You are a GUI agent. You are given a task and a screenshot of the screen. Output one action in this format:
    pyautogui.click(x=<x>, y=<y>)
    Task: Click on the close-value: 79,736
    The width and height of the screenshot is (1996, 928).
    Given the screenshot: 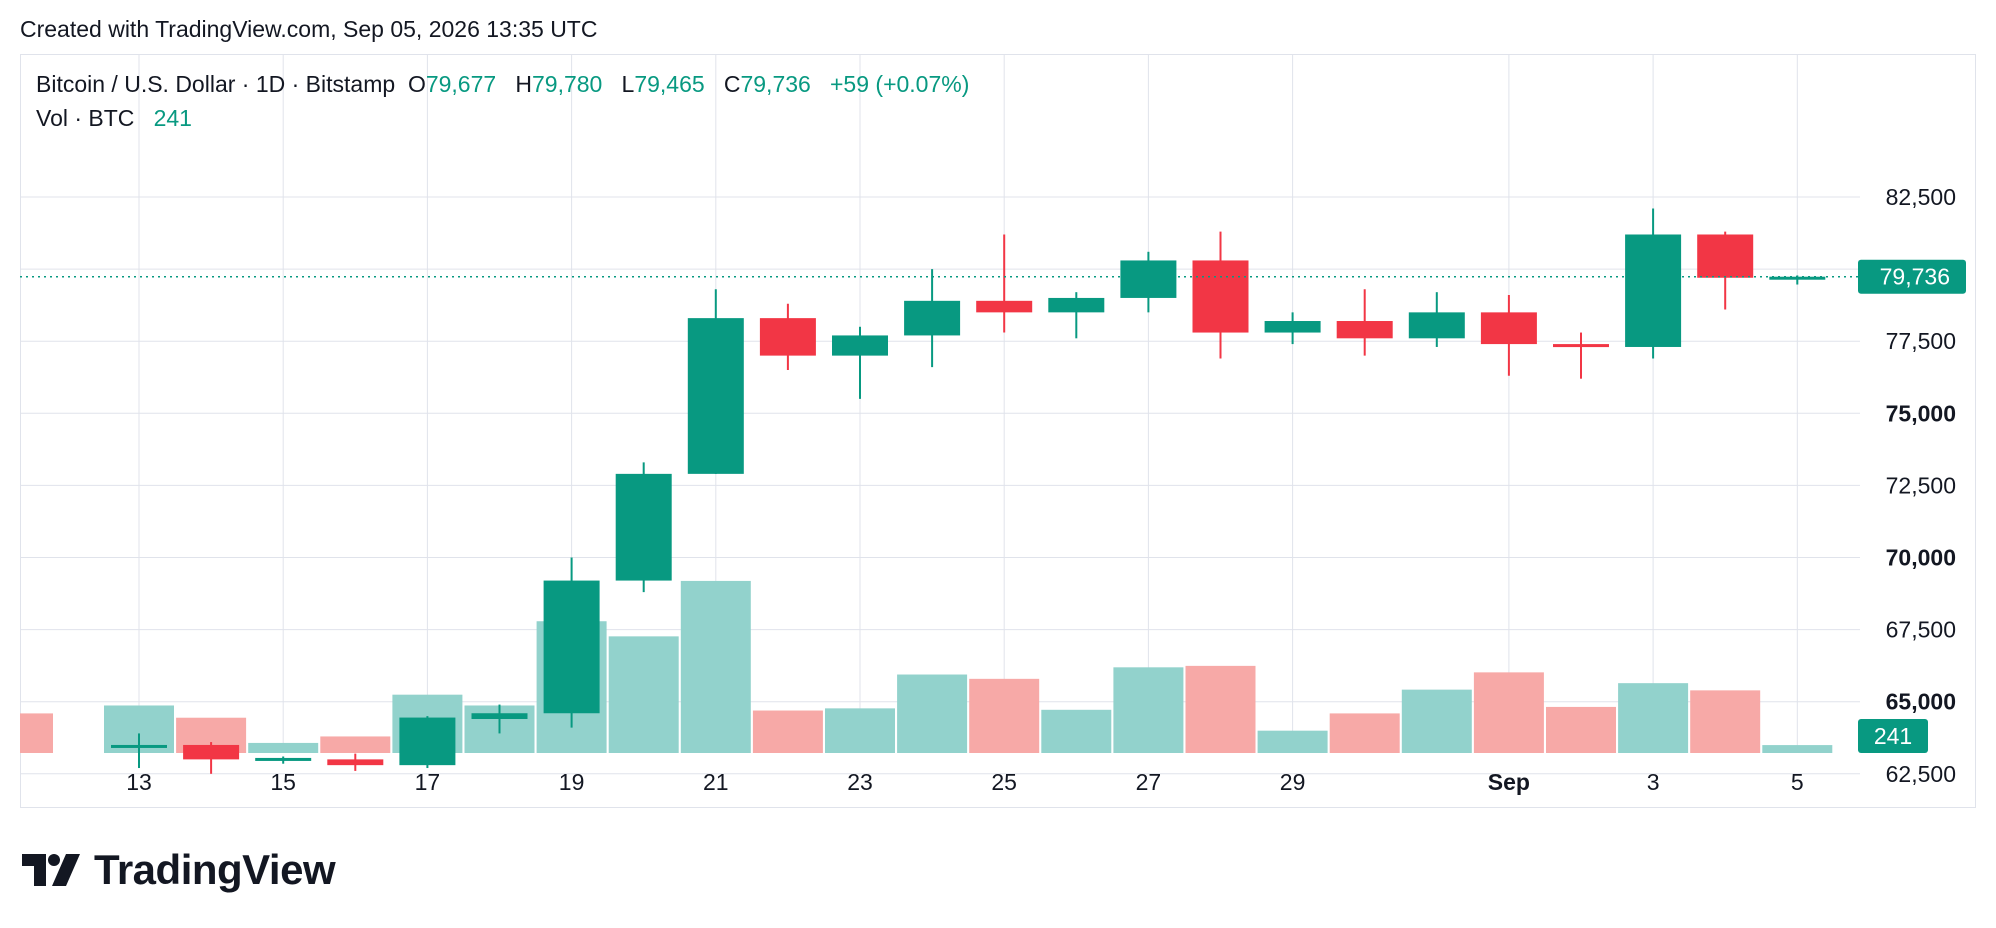 What is the action you would take?
    pyautogui.click(x=775, y=84)
    